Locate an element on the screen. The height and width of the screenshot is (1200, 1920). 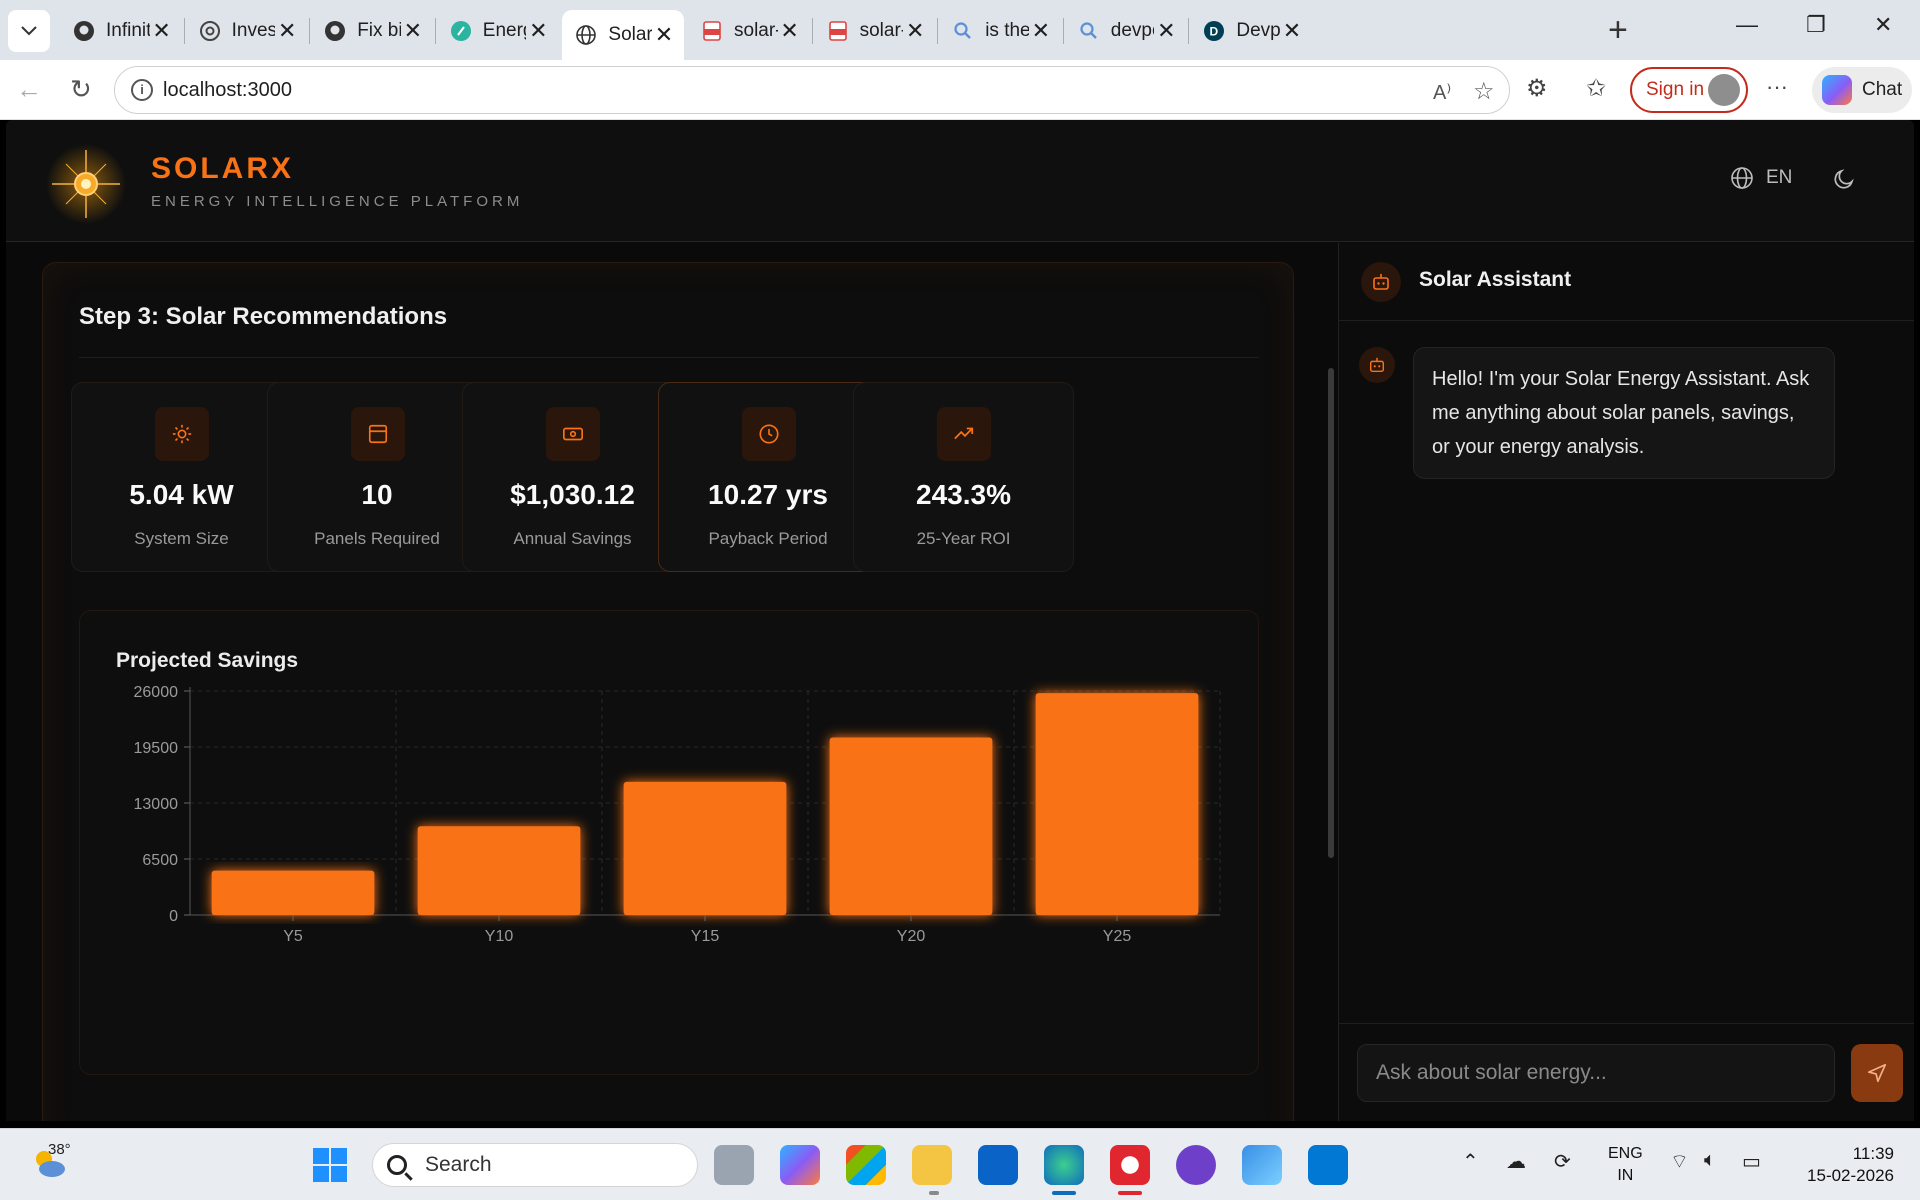
favorites-icon: ✩ is located at coordinates (1596, 88).